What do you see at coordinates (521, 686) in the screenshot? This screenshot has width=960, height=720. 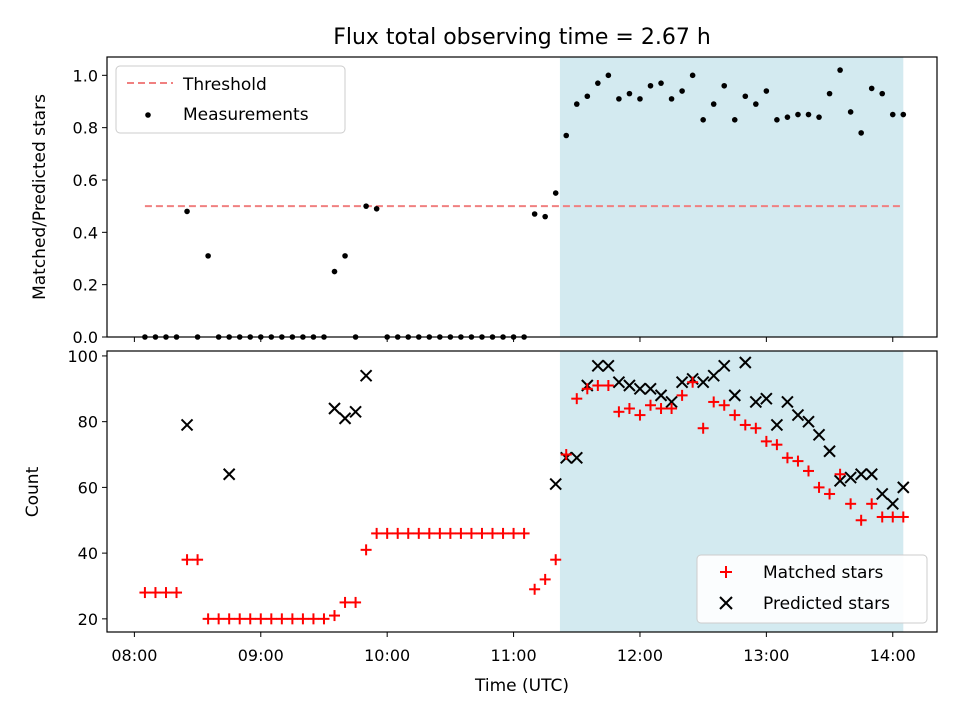 I see `x-axis-label: Time (UTC)` at bounding box center [521, 686].